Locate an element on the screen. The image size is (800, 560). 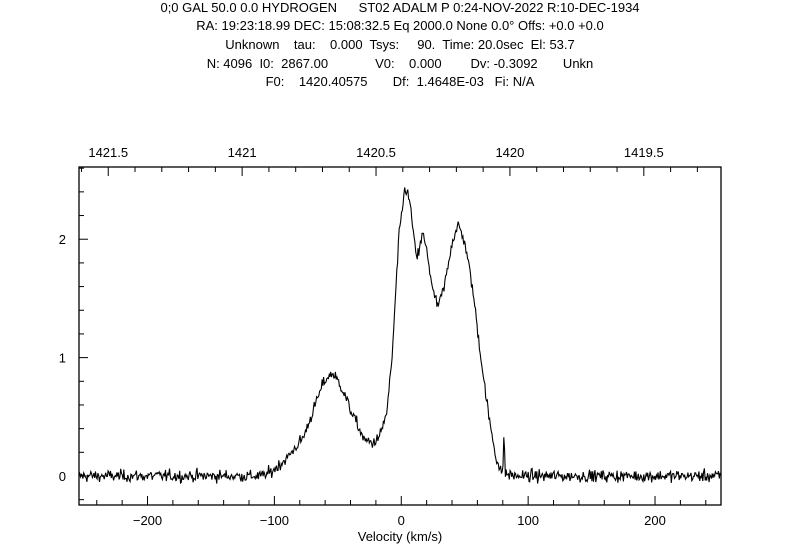
x-tick-label: −200 is located at coordinates (147, 520).